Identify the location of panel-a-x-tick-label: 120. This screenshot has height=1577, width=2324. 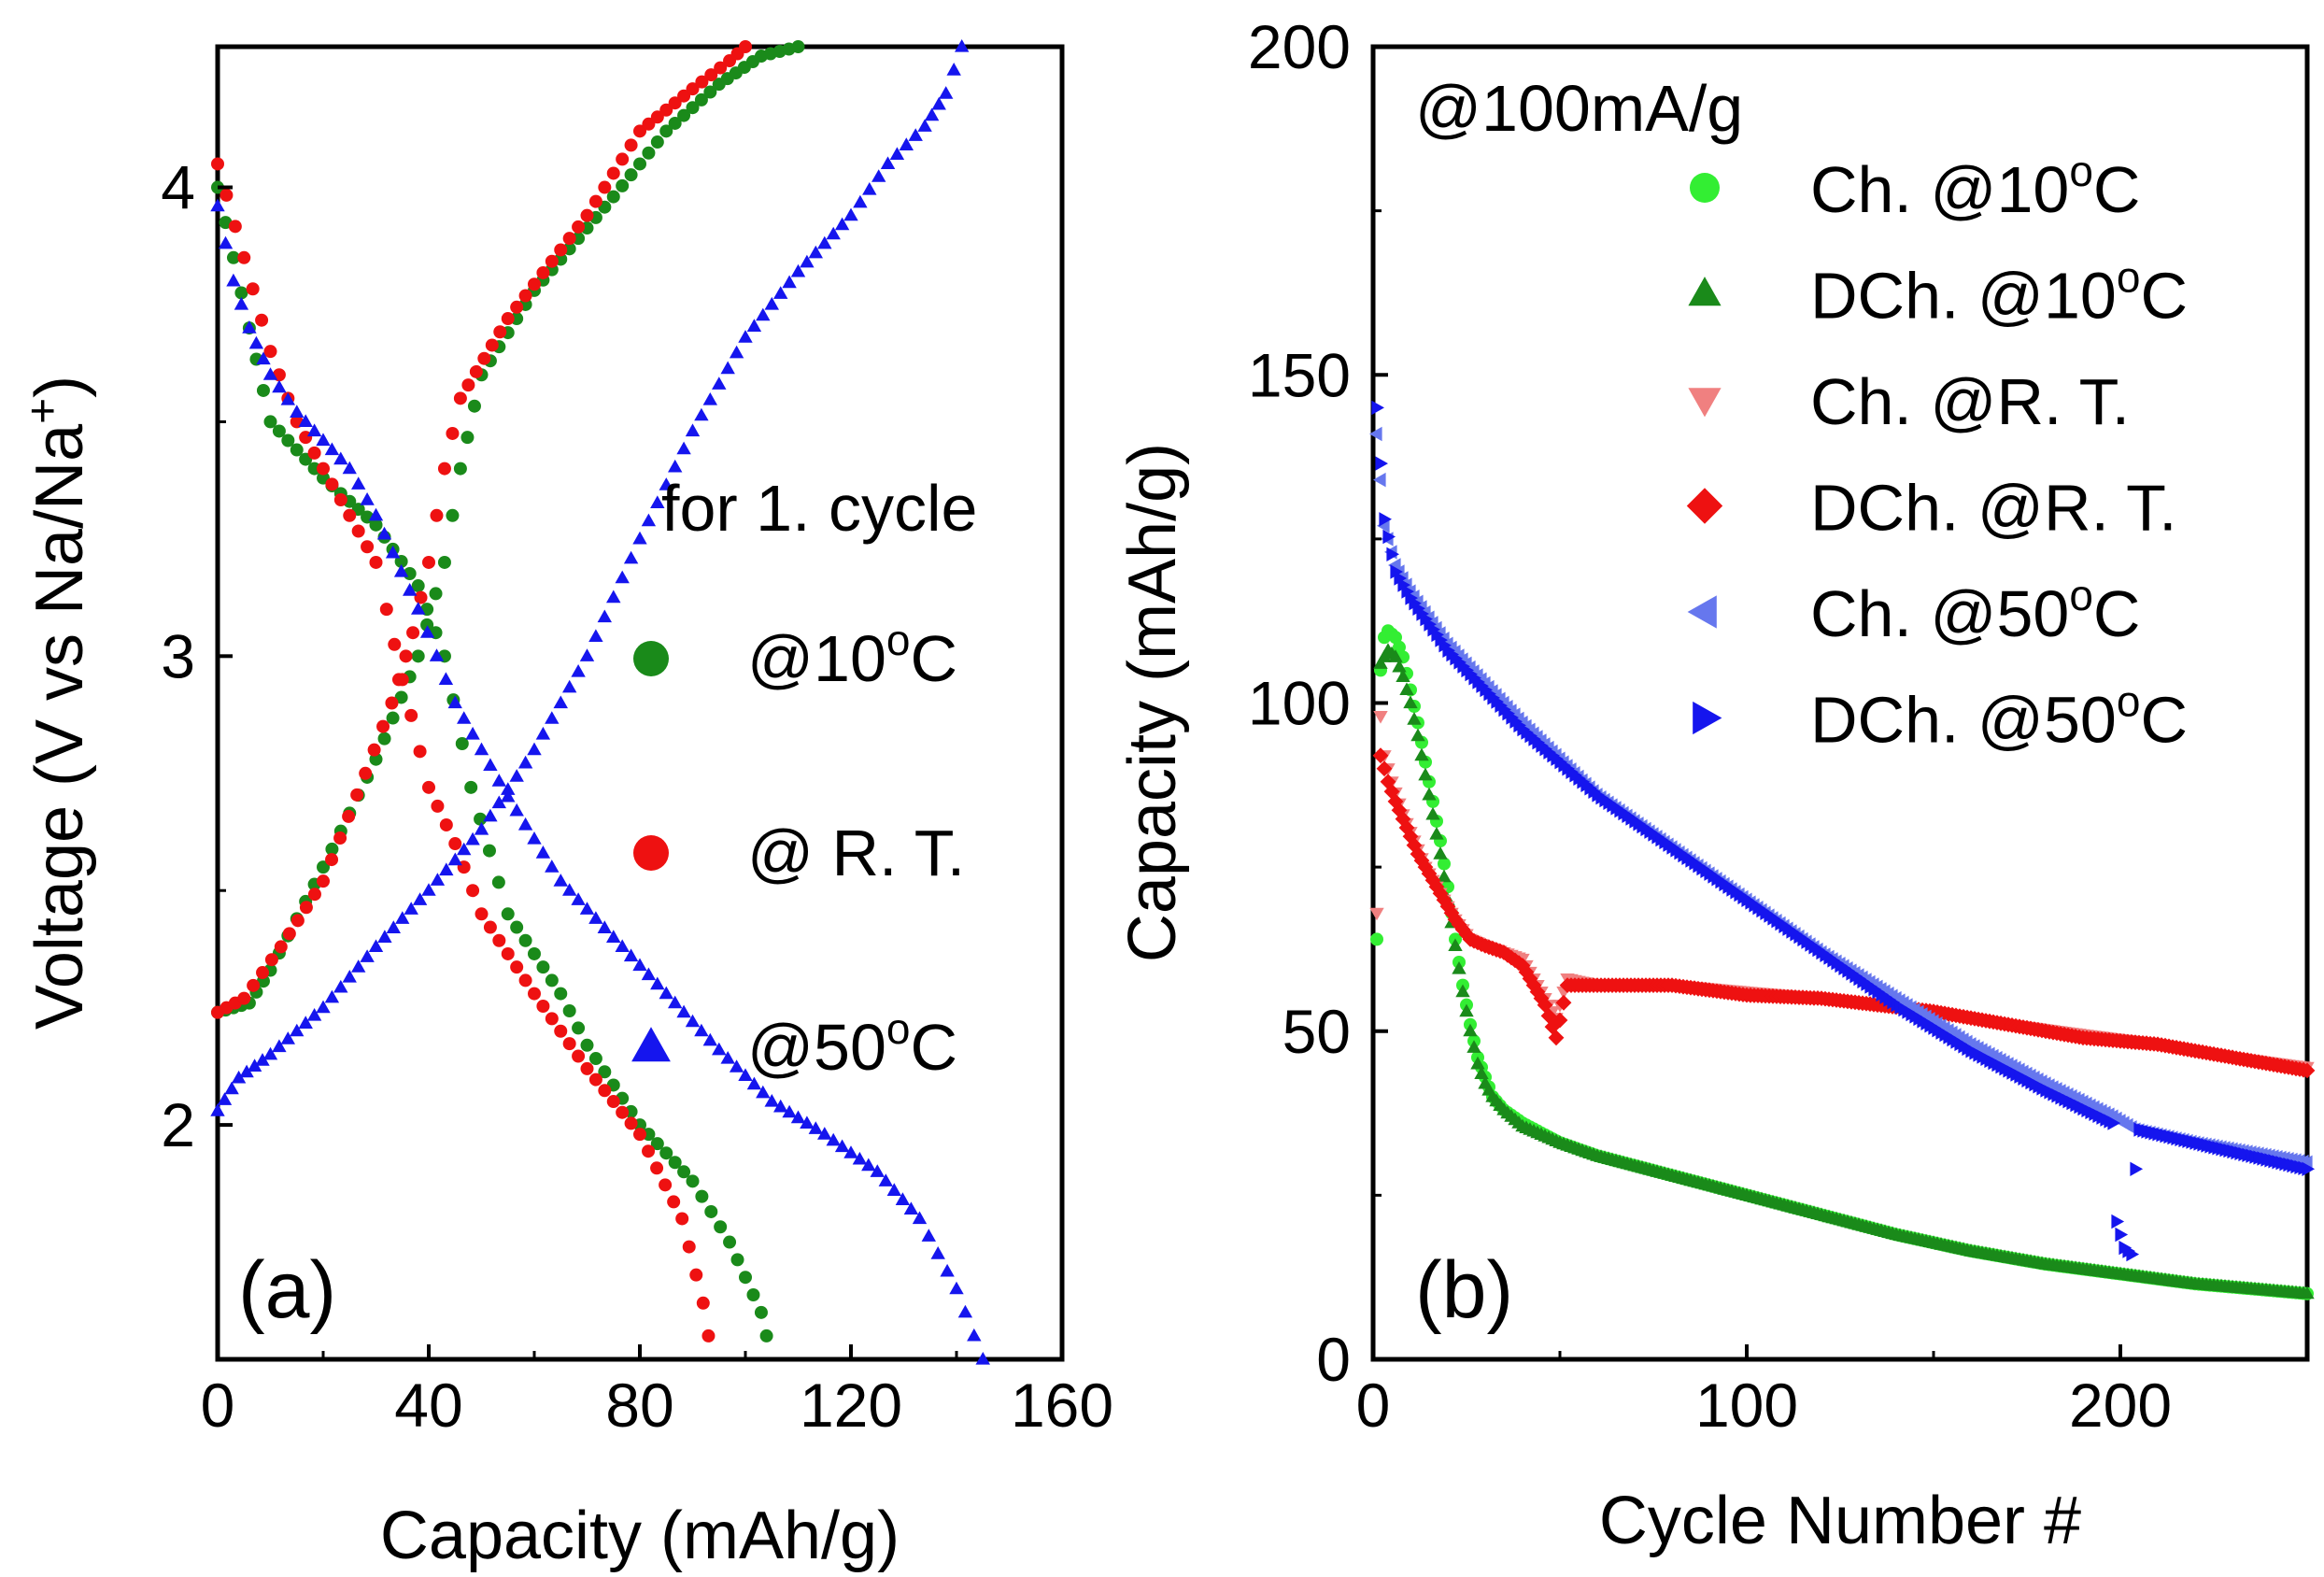
(851, 1405).